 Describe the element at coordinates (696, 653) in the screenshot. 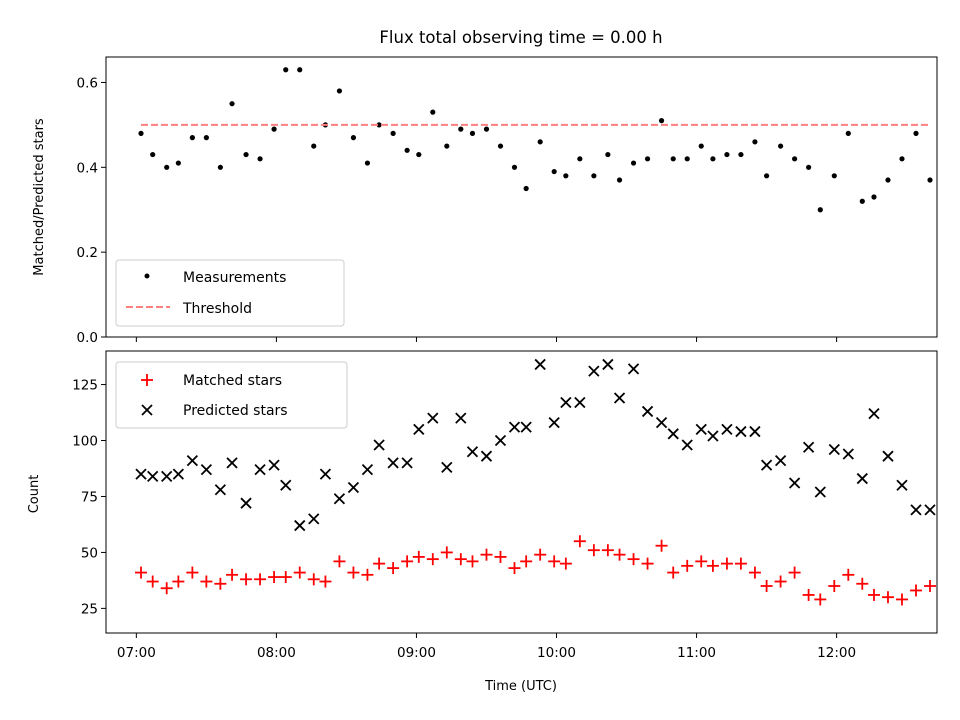

I see `x-tick-label: 11:00` at that location.